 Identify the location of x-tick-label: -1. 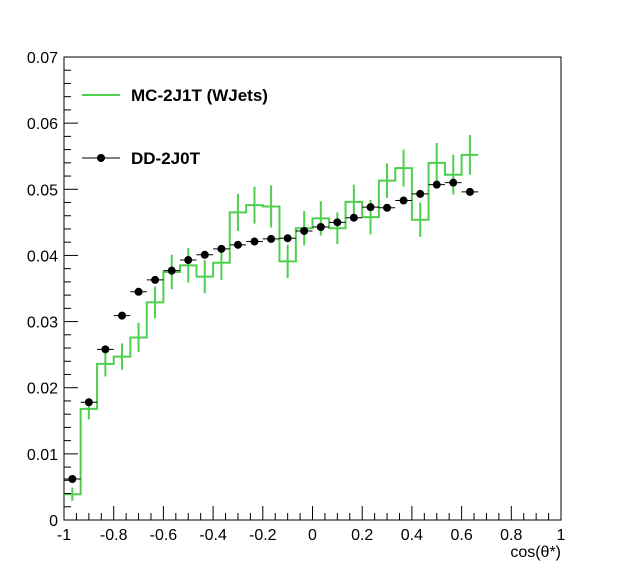
(64, 535).